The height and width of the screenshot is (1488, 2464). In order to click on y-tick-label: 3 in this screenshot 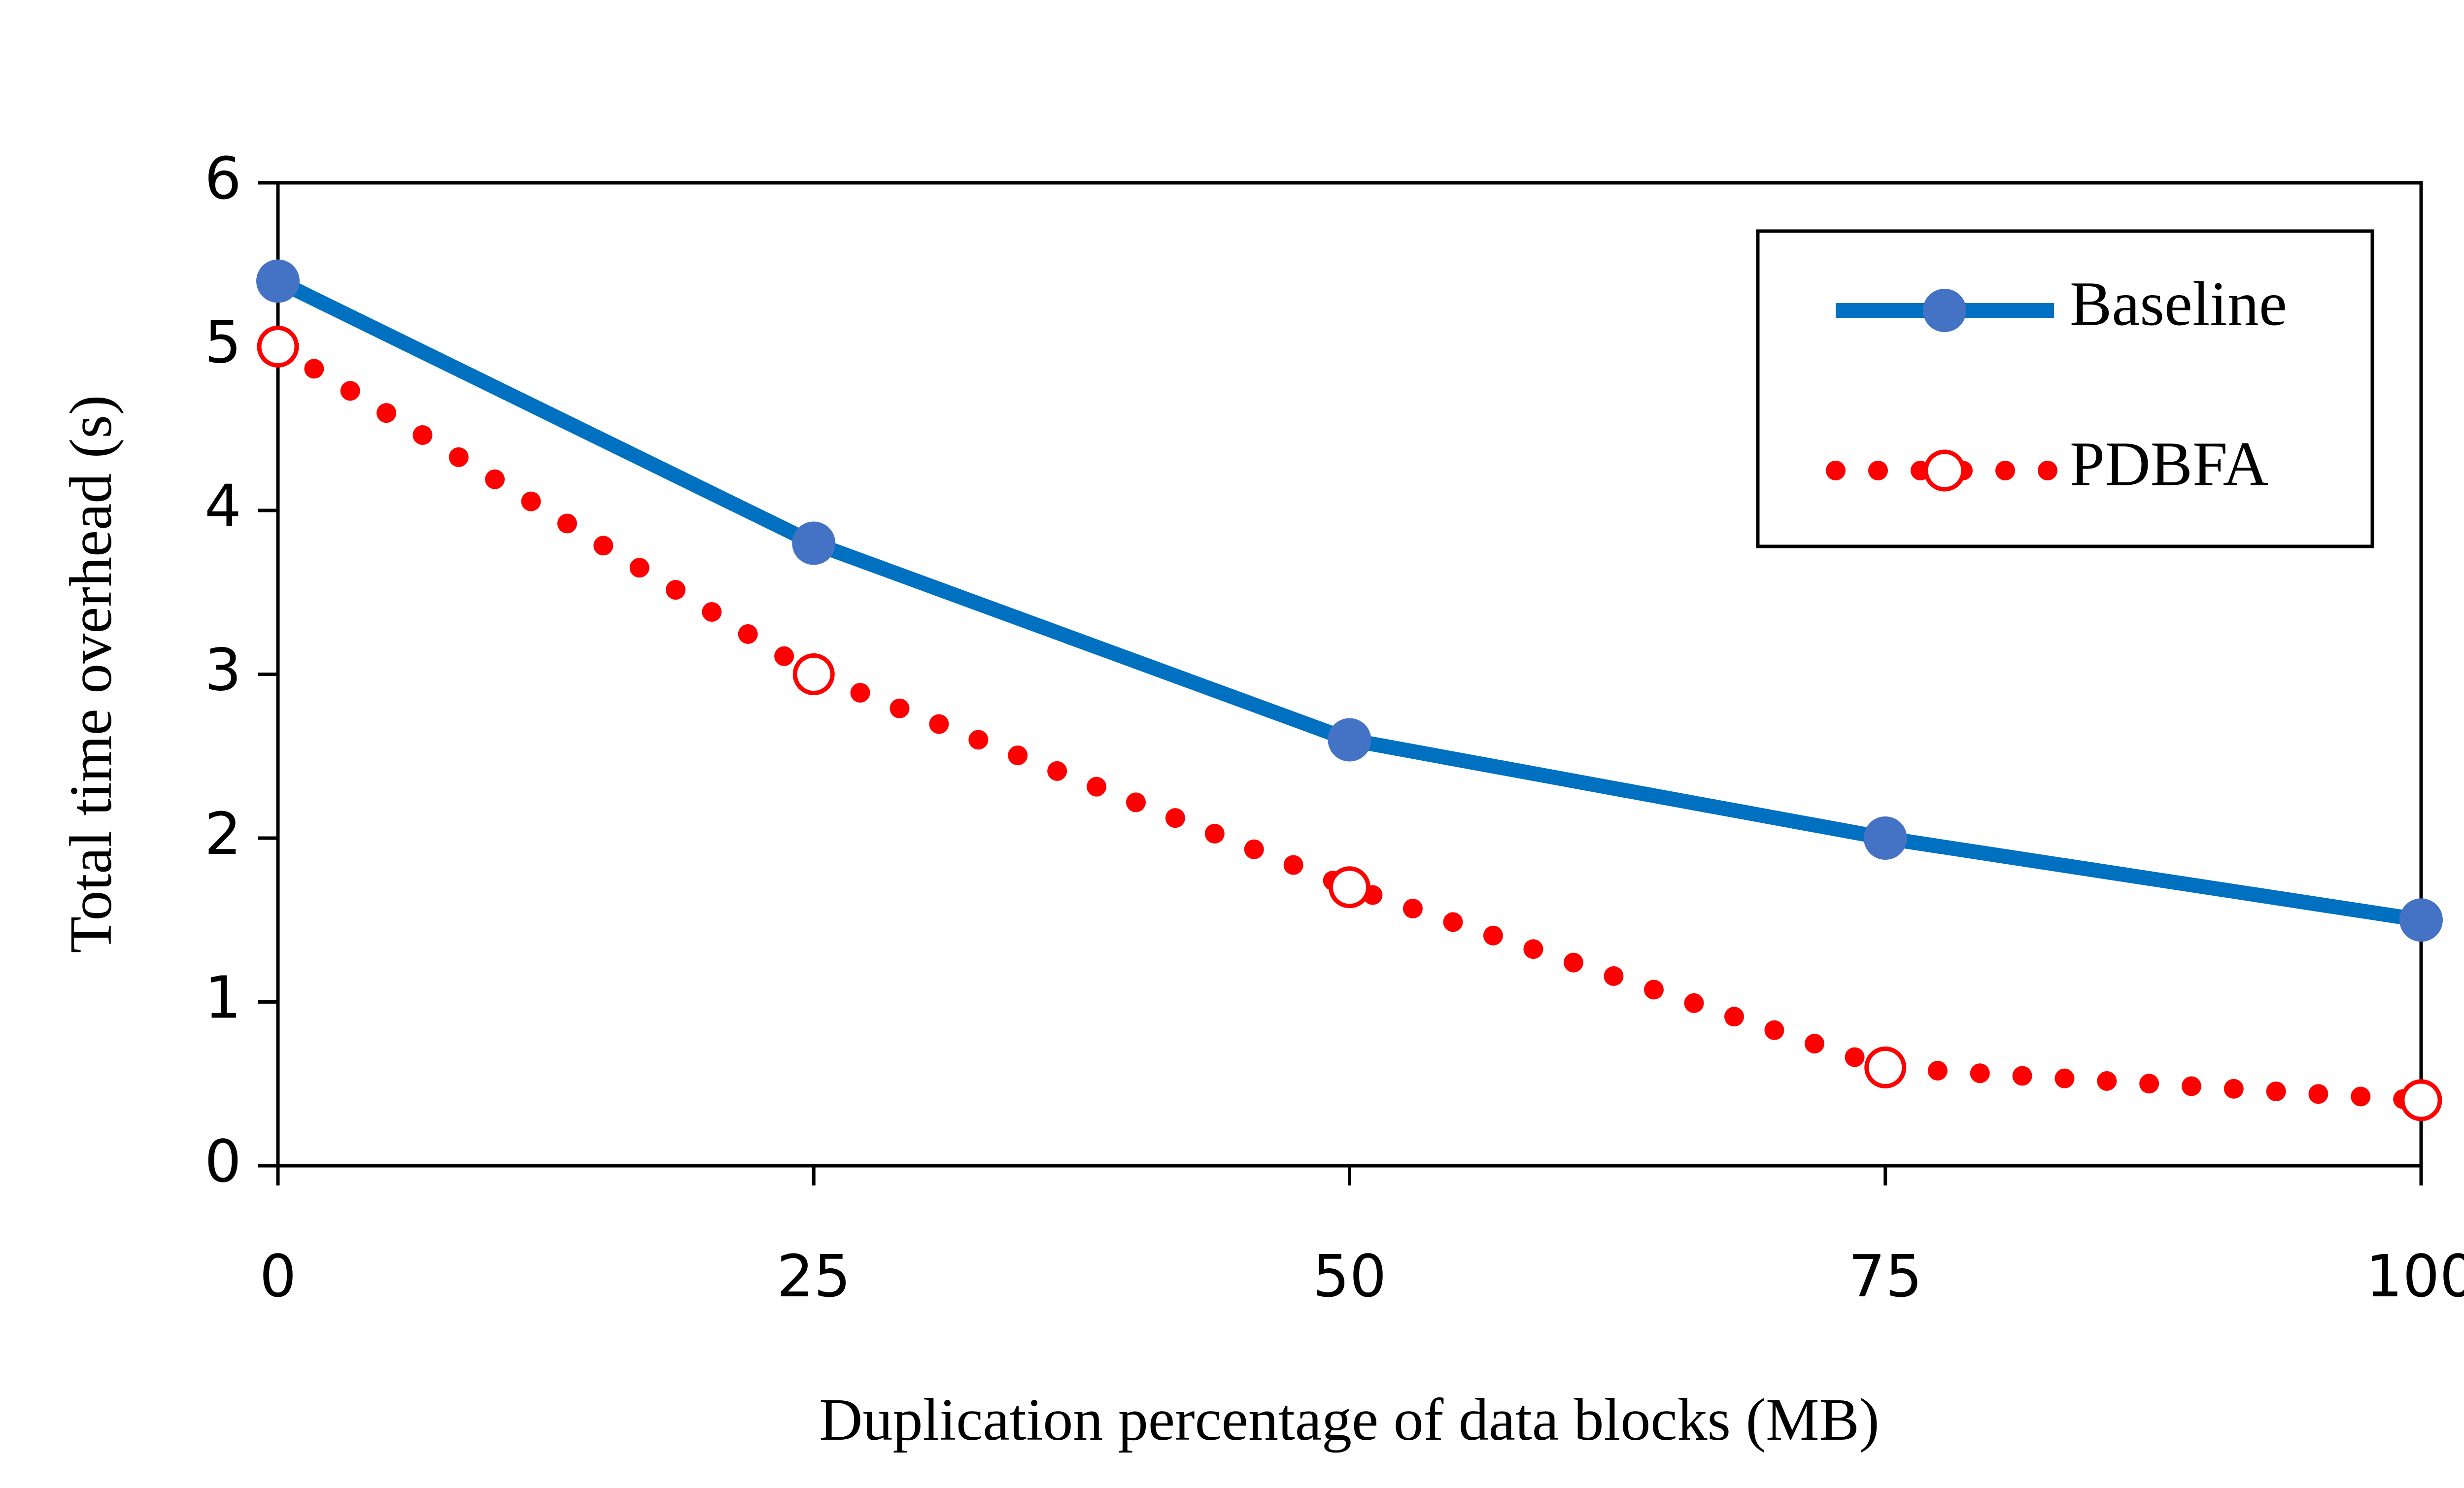, I will do `click(223, 670)`.